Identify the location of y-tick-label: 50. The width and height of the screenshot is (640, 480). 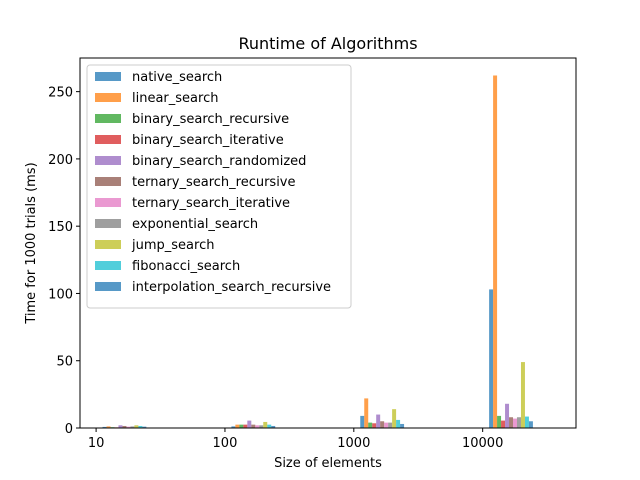
(64, 362).